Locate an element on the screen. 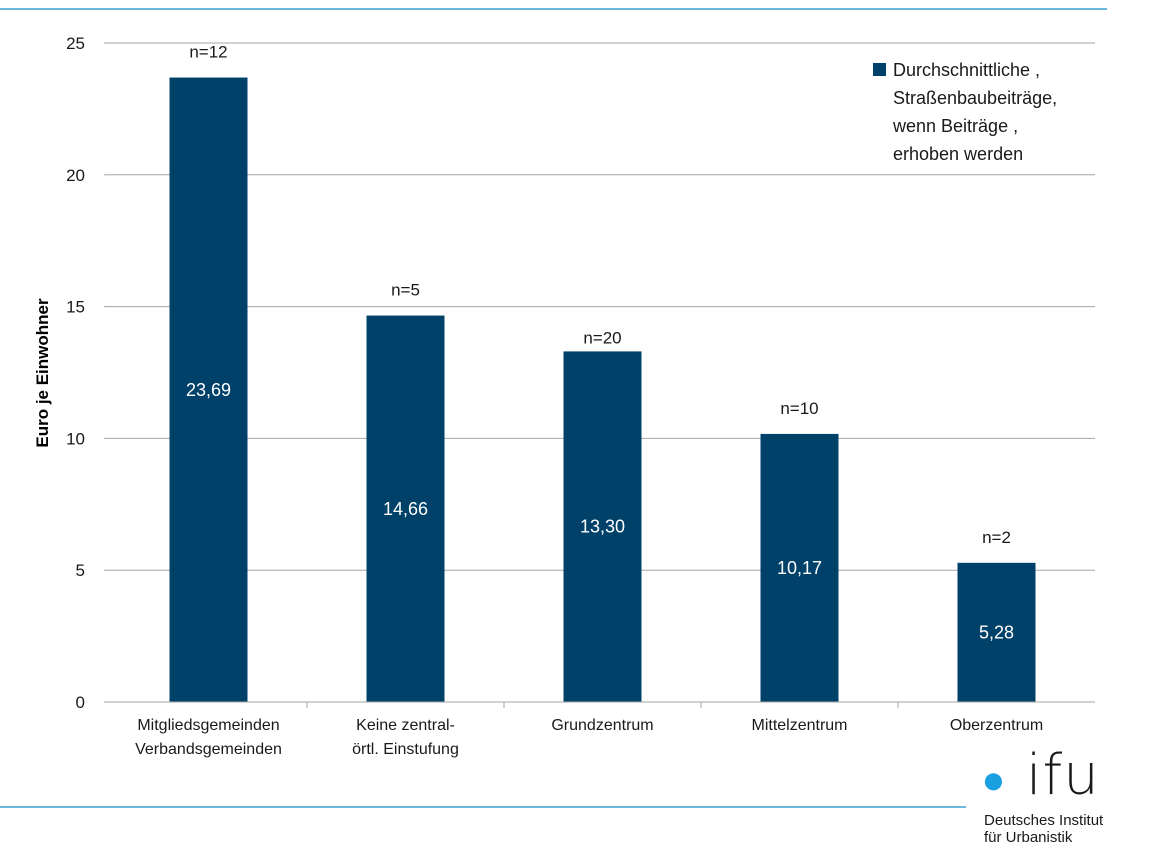 The height and width of the screenshot is (855, 1153). x-category-label: örtl. Einstufung is located at coordinates (405, 749).